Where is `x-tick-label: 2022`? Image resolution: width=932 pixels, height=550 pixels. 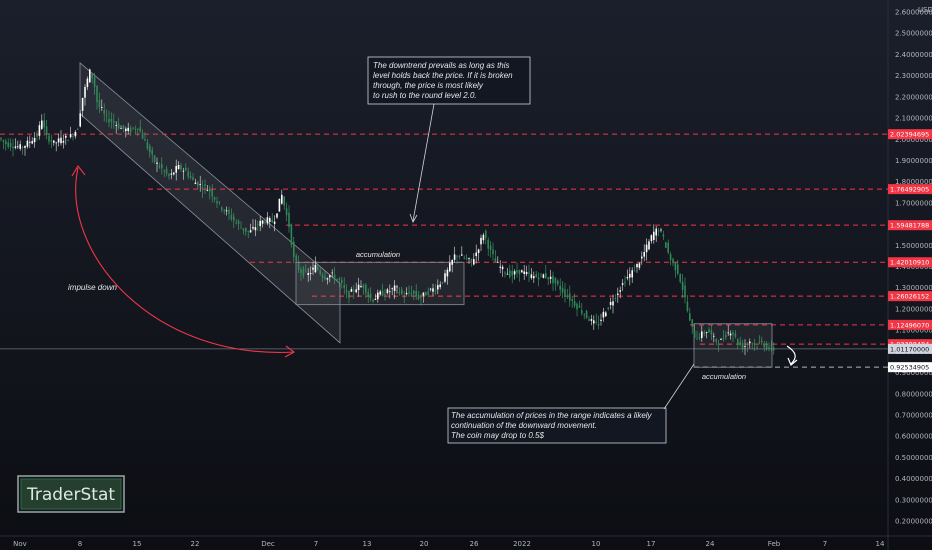 x-tick-label: 2022 is located at coordinates (522, 544).